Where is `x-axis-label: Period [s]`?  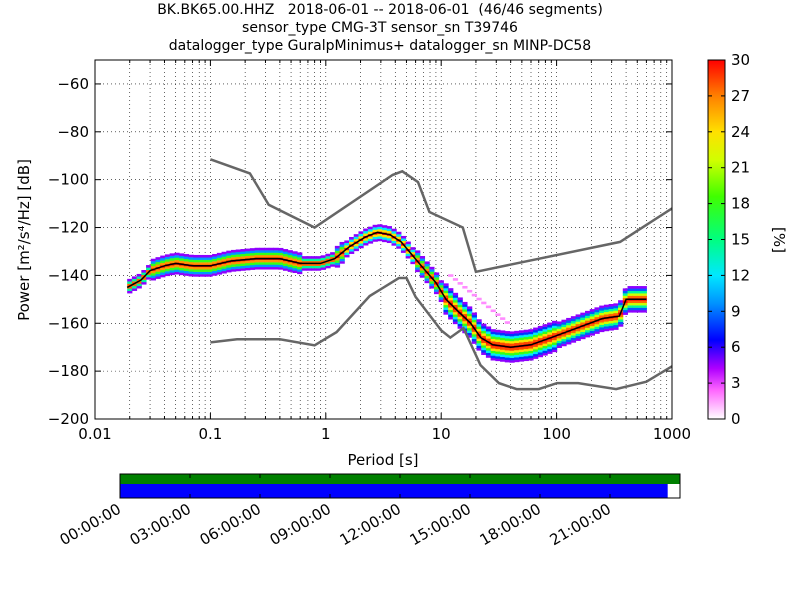 x-axis-label: Period [s] is located at coordinates (382, 460).